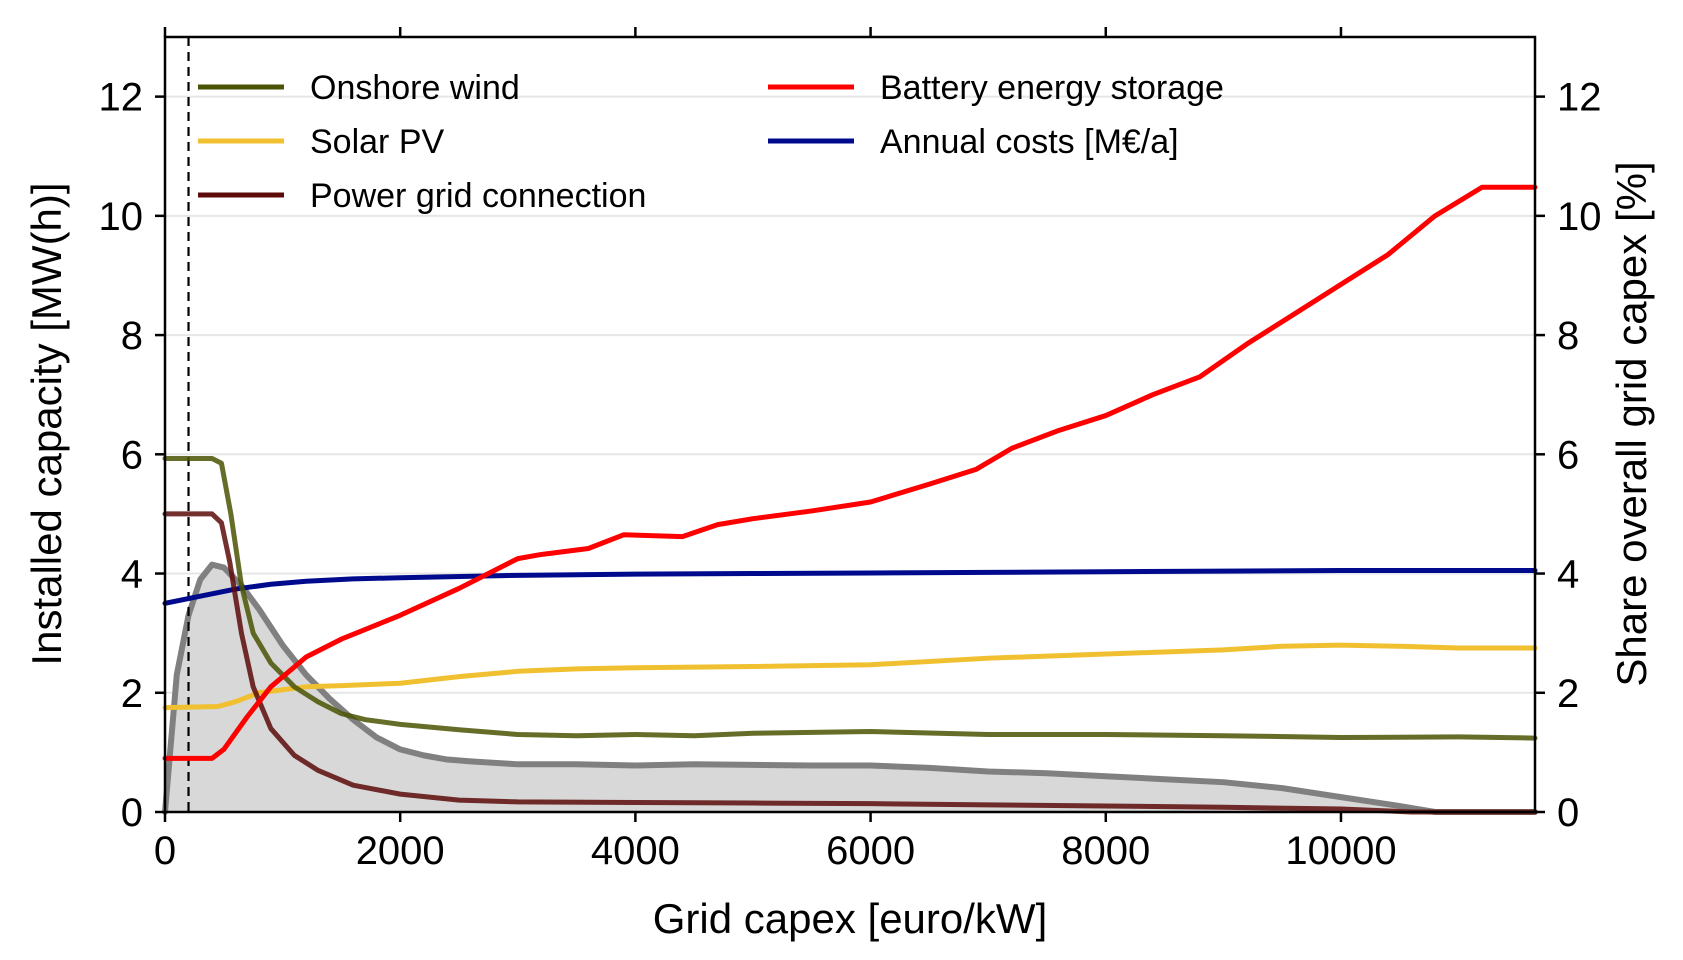 Image resolution: width=1683 pixels, height=960 pixels. Describe the element at coordinates (1340, 851) in the screenshot. I see `x-tick-label-10000: 10000` at that location.